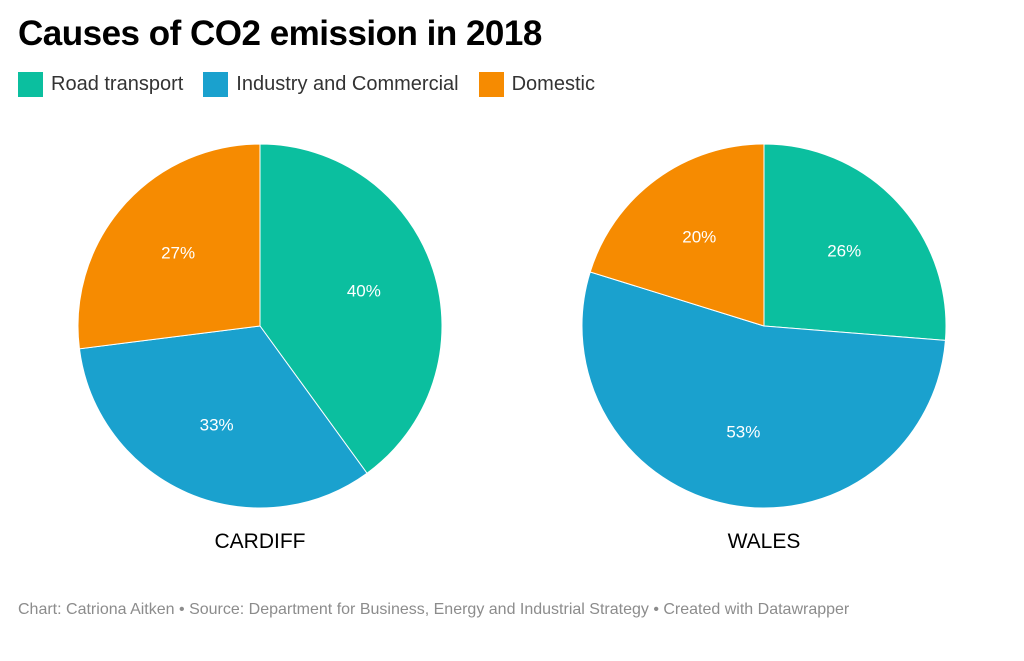 The width and height of the screenshot is (1024, 661). Describe the element at coordinates (178, 252) in the screenshot. I see `cardiff-slice-label-domestic: 27%` at that location.